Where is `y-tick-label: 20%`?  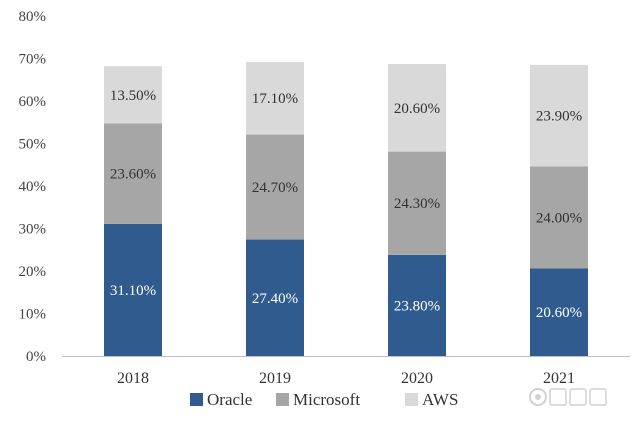
y-tick-label: 20% is located at coordinates (33, 272).